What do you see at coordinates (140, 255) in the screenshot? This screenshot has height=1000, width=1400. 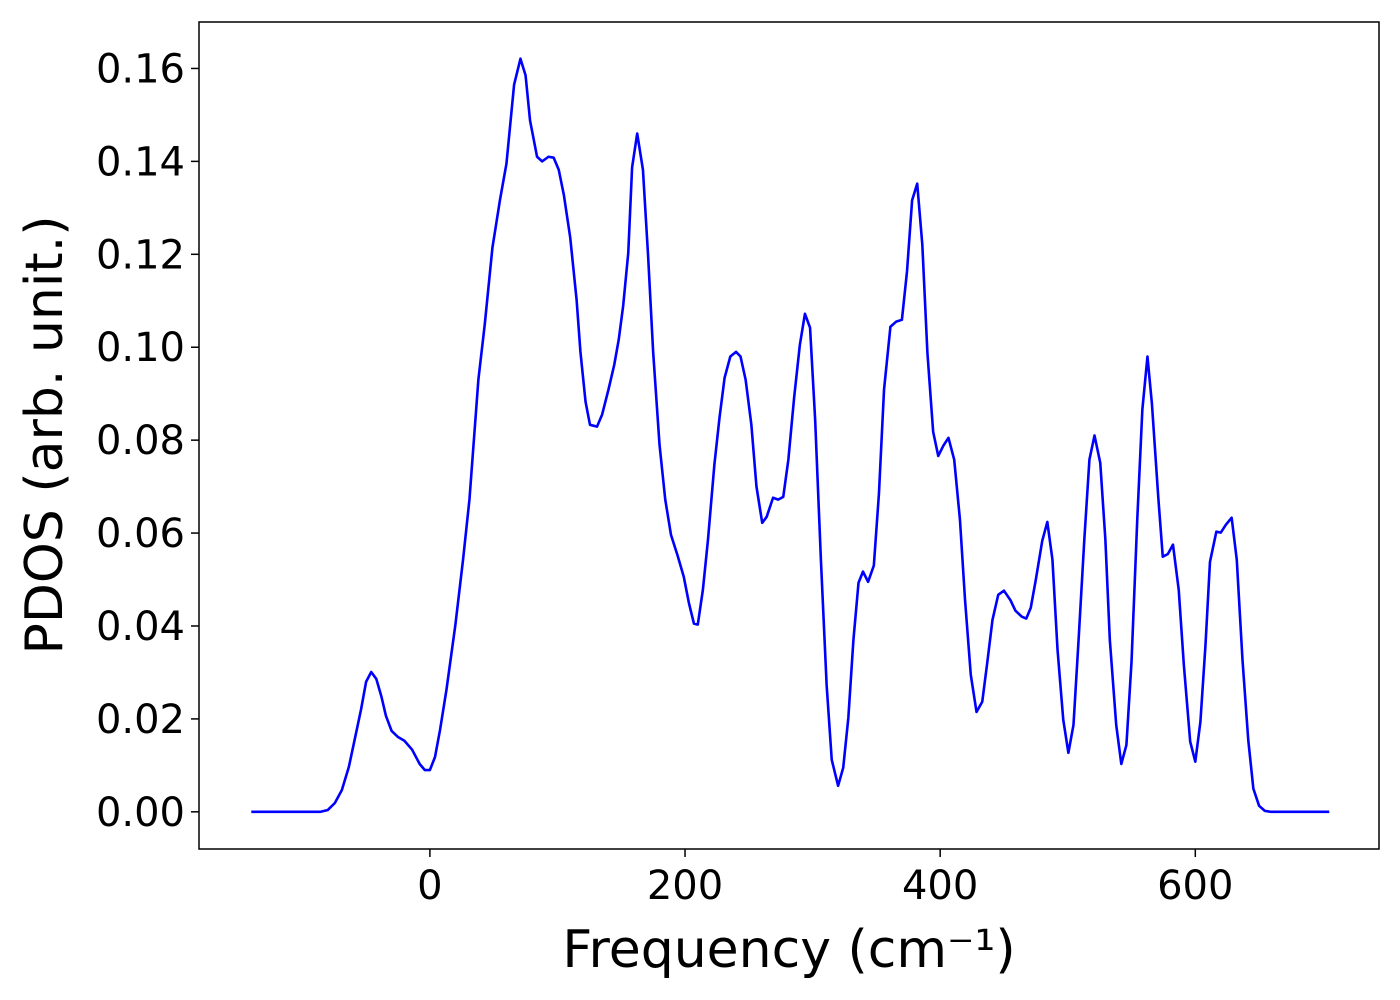 I see `y-tick-label: 0.12` at bounding box center [140, 255].